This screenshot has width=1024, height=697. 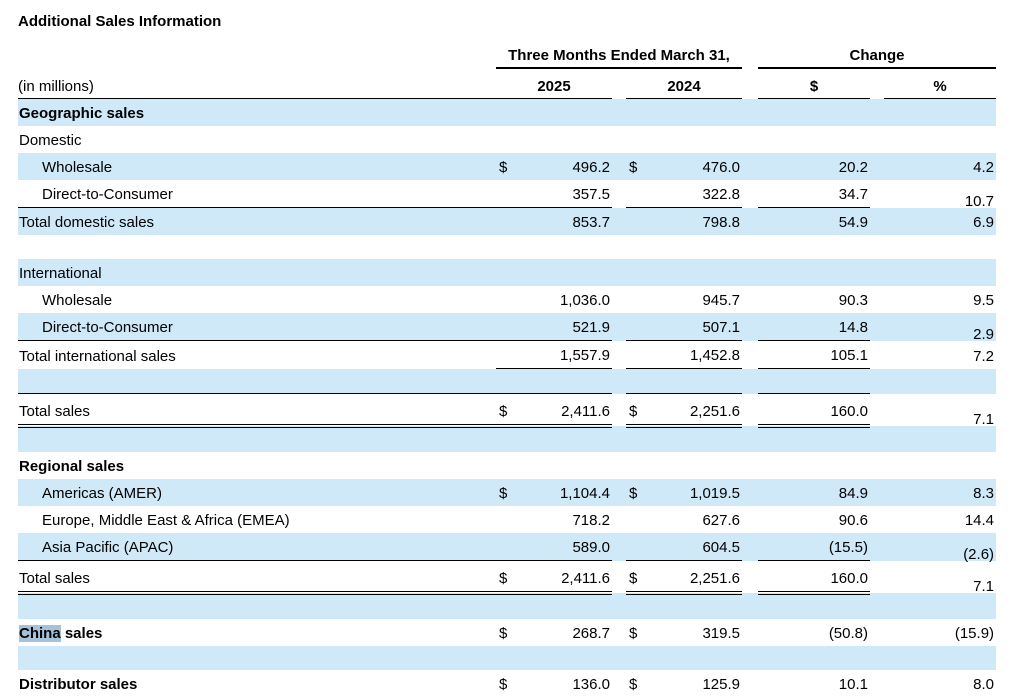 I want to click on change-dollar-value: 90.6, so click(x=814, y=519).